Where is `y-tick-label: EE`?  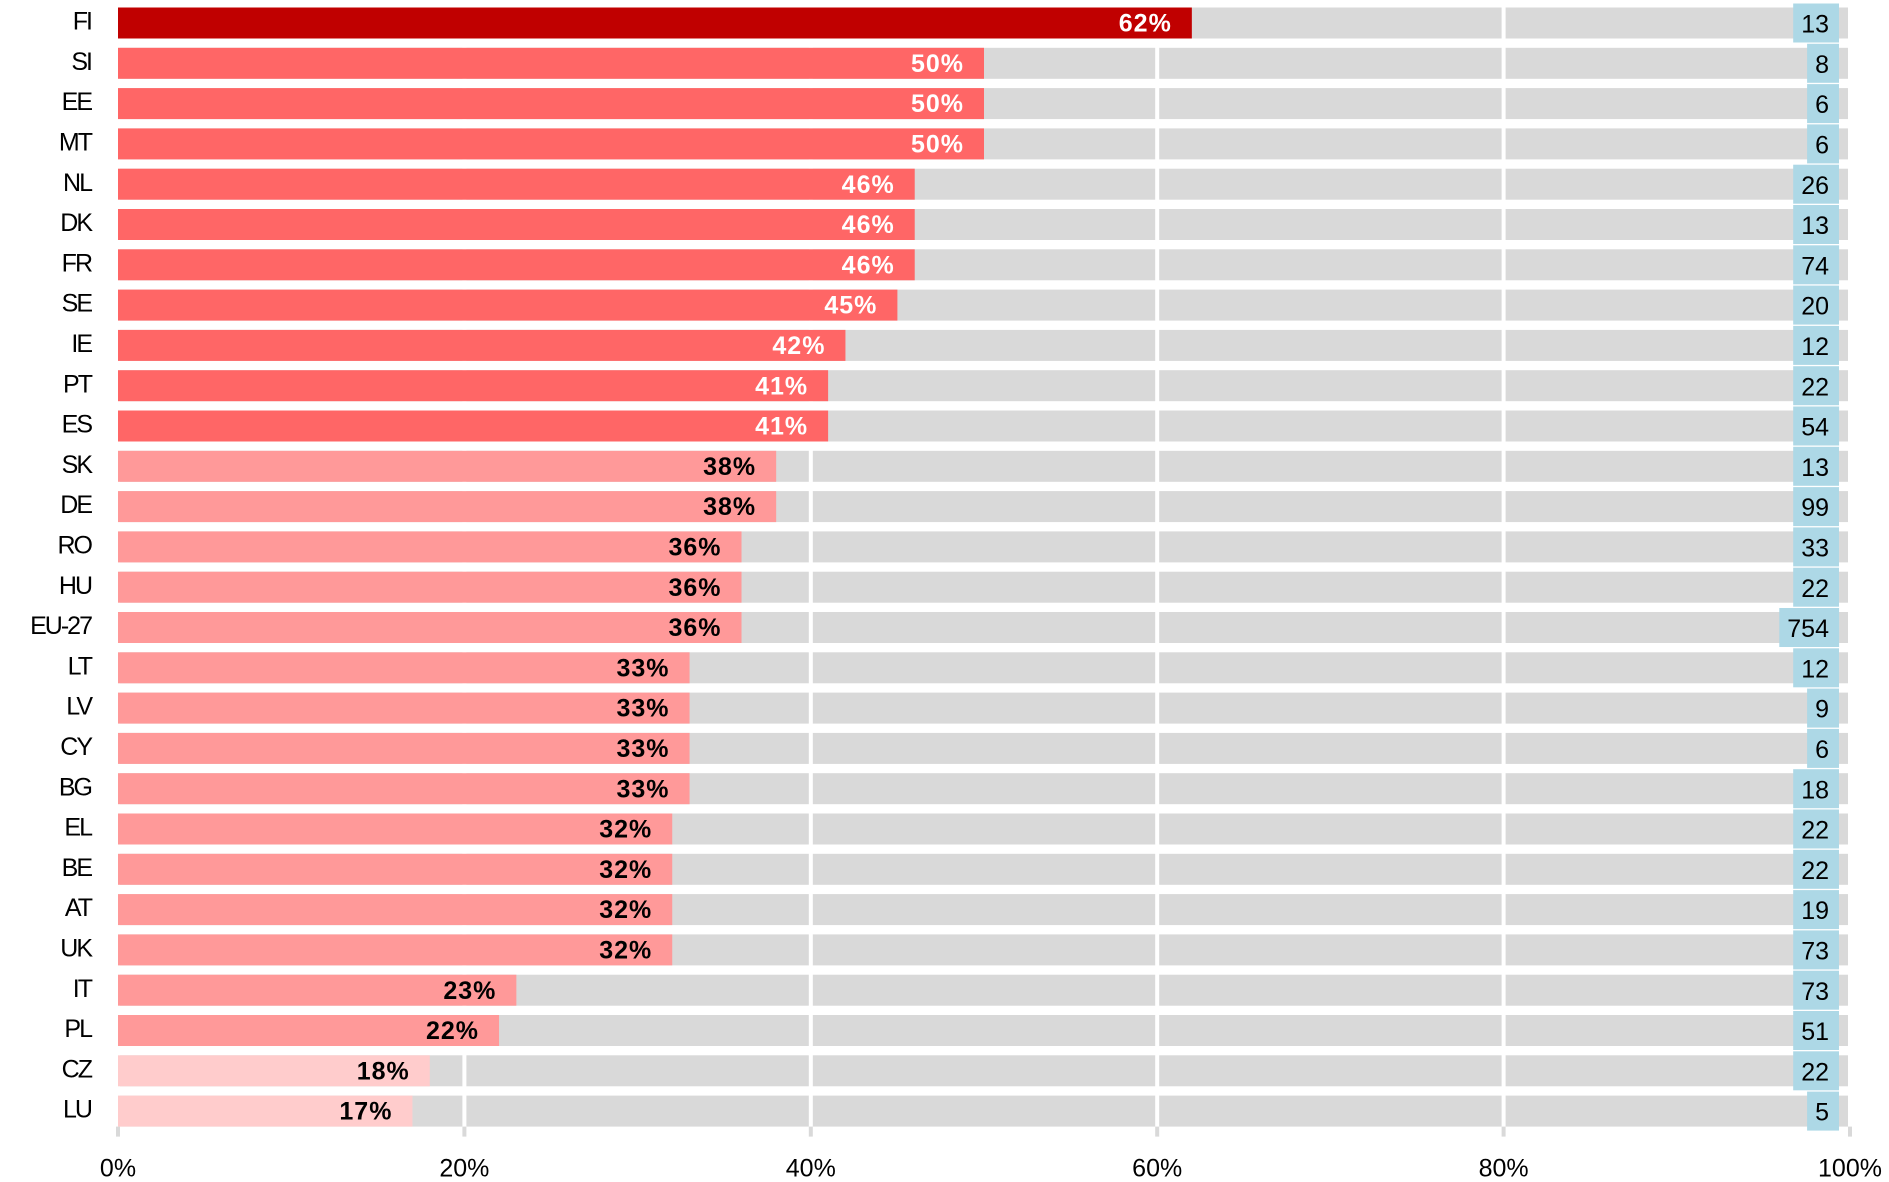
y-tick-label: EE is located at coordinates (77, 102).